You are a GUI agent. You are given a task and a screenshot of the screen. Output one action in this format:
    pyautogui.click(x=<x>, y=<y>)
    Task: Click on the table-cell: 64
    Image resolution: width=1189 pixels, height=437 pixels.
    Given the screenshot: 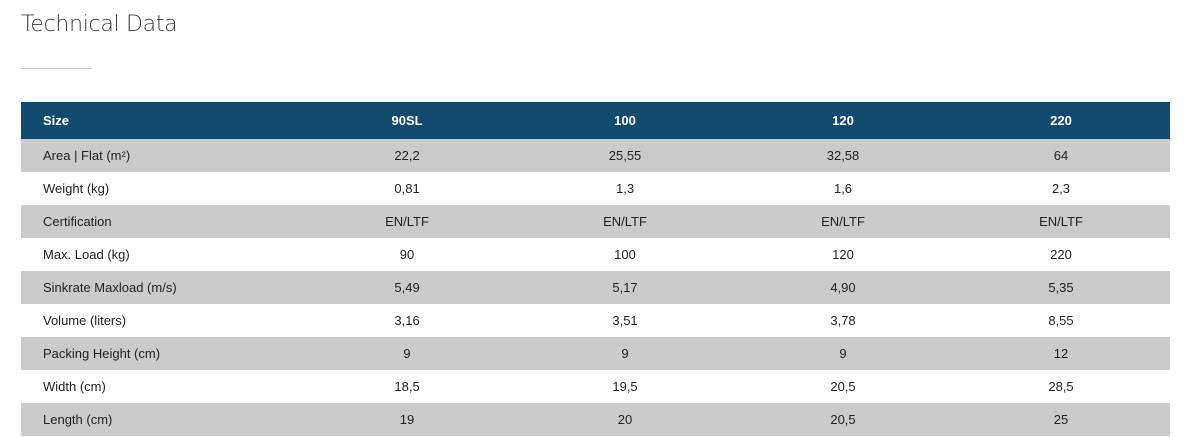 What is the action you would take?
    pyautogui.click(x=1061, y=155)
    